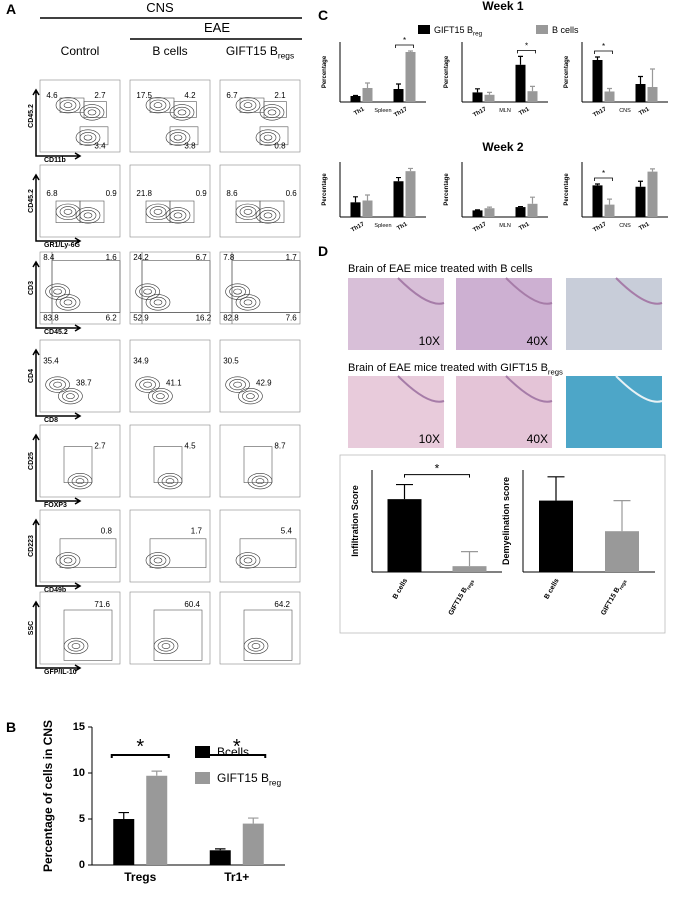 The width and height of the screenshot is (675, 899). I want to click on gate-percentage: 0.8, so click(280, 145).